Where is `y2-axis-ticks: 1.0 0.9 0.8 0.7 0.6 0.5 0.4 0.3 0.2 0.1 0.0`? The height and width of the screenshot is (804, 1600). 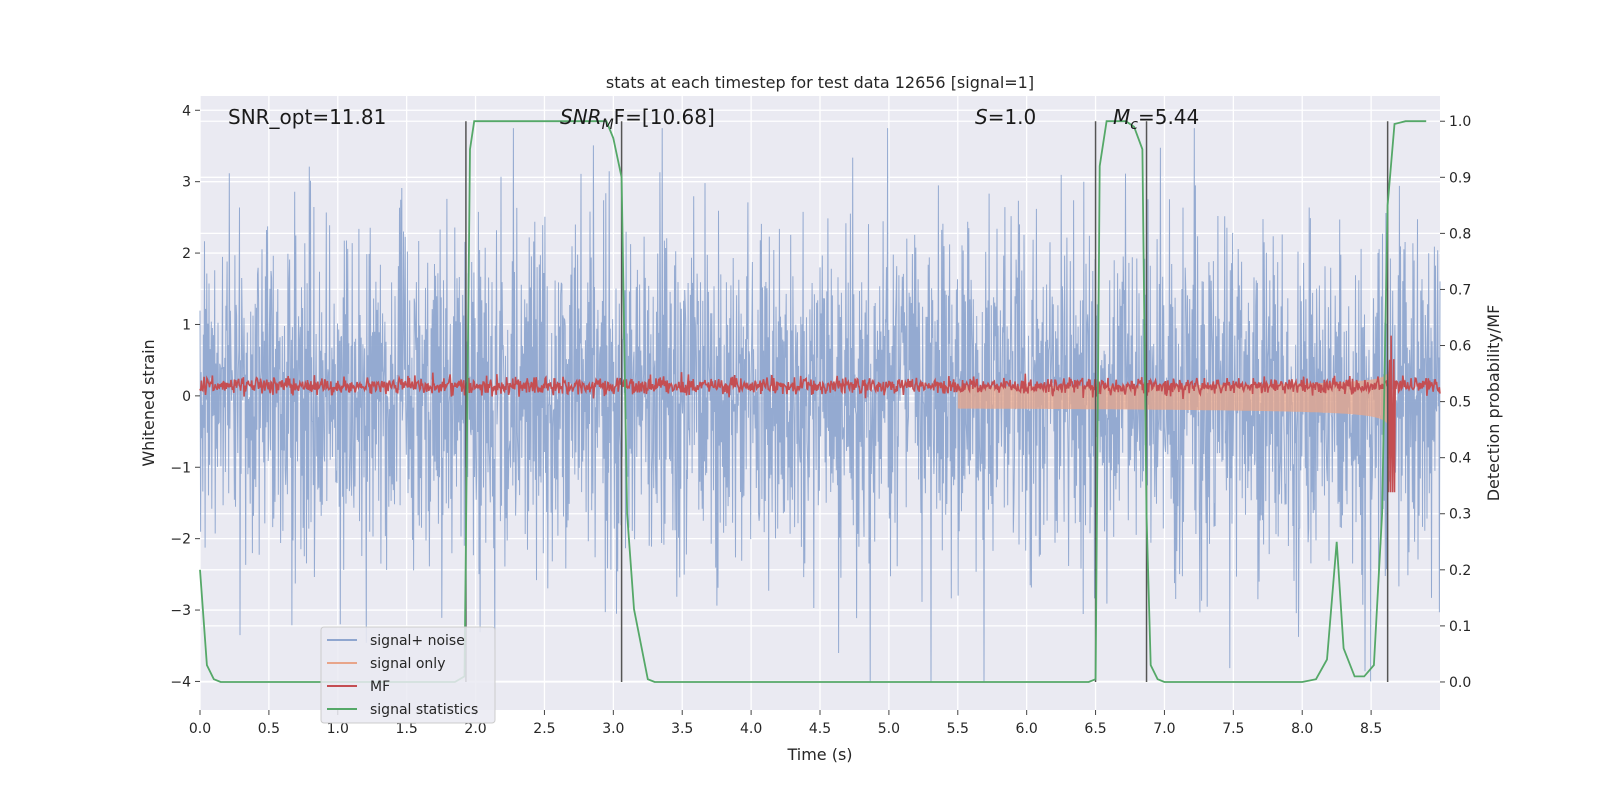
y2-axis-ticks: 1.0 0.9 0.8 0.7 0.6 0.5 0.4 0.3 0.2 0.1 0.0 is located at coordinates (1455, 402).